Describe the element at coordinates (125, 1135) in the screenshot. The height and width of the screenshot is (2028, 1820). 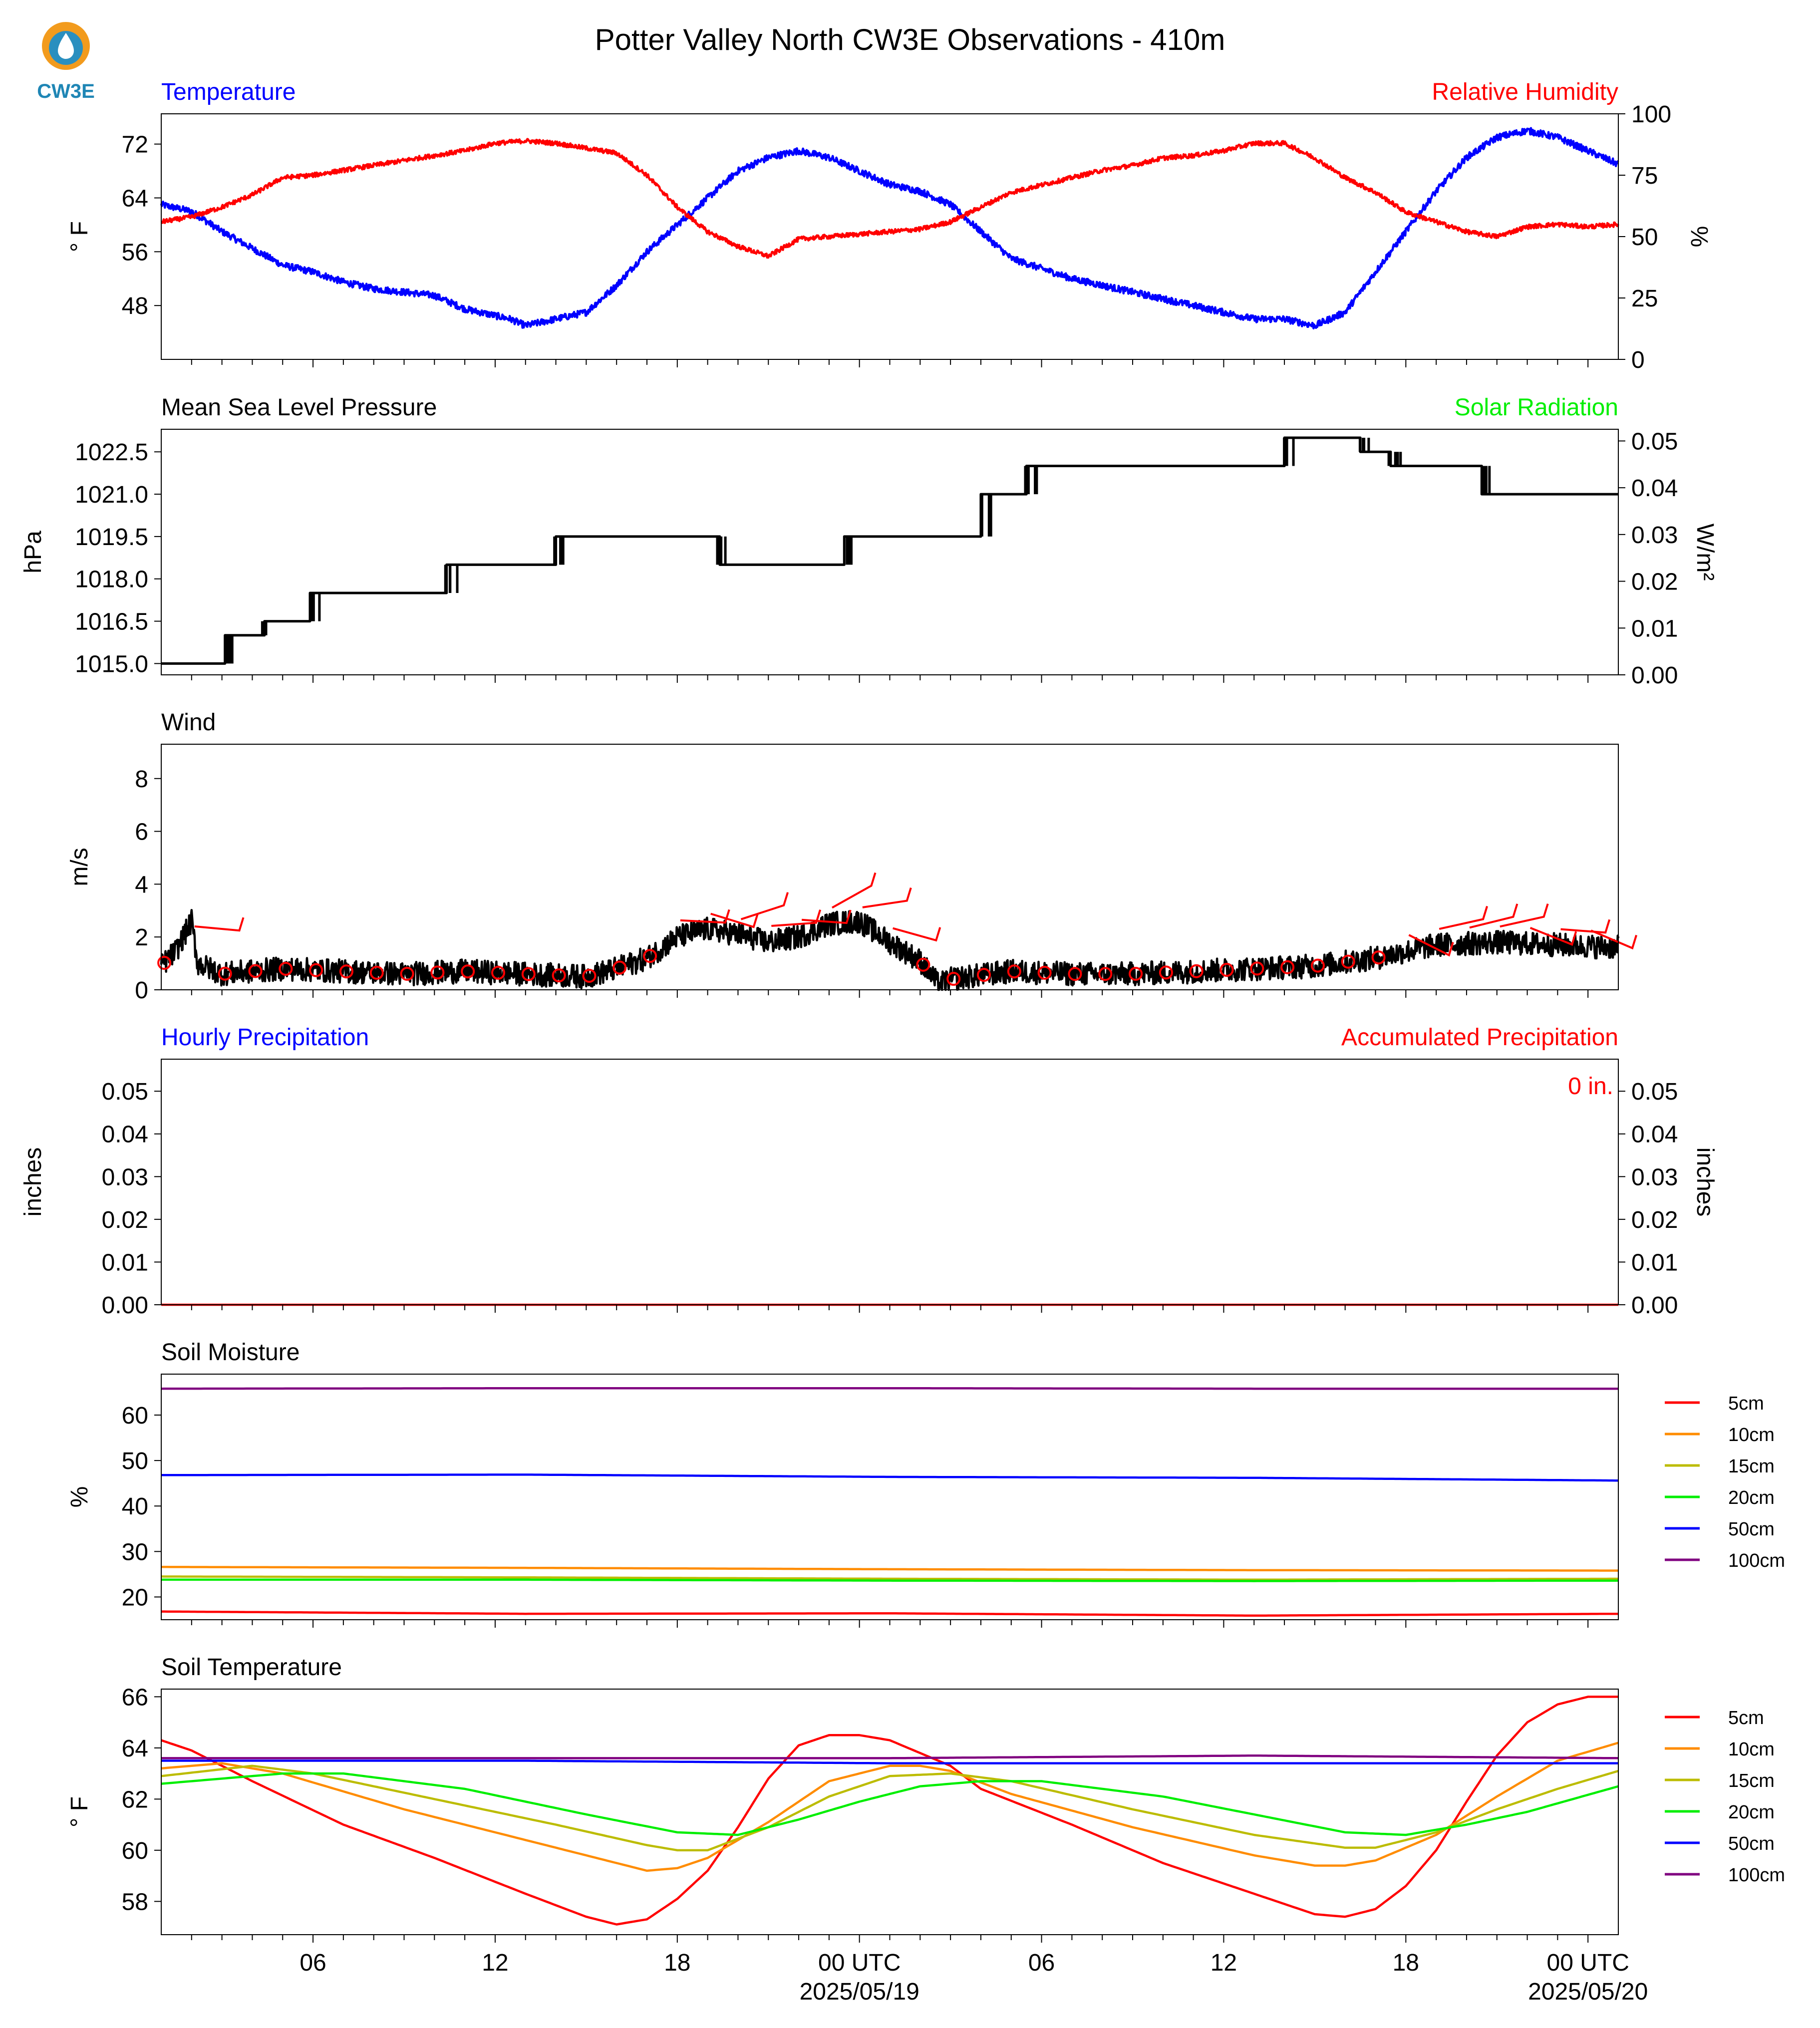
I see `y-tick-label: 0.04` at that location.